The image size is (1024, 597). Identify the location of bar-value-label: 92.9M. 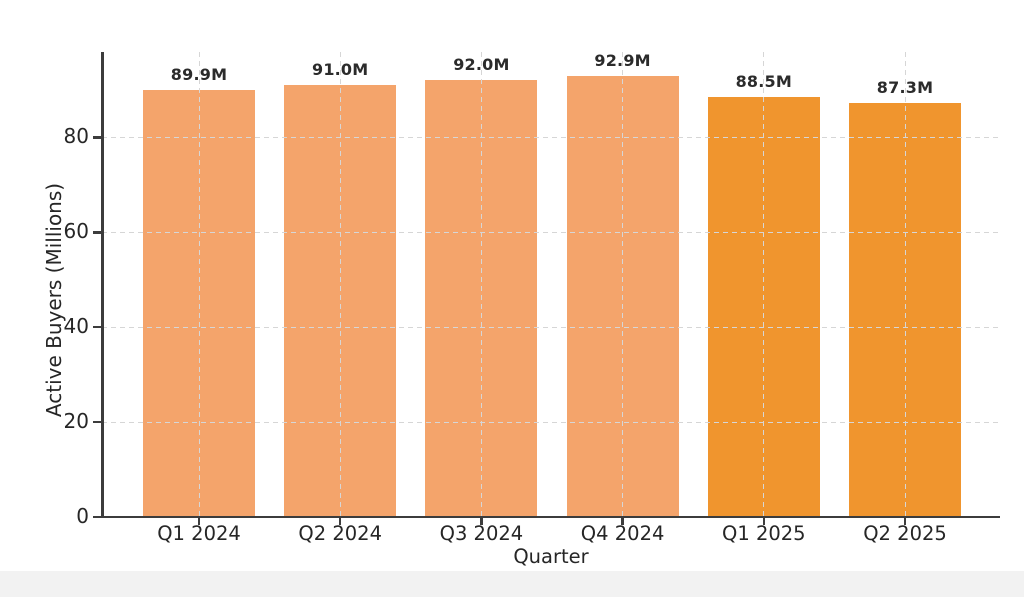
(622, 61).